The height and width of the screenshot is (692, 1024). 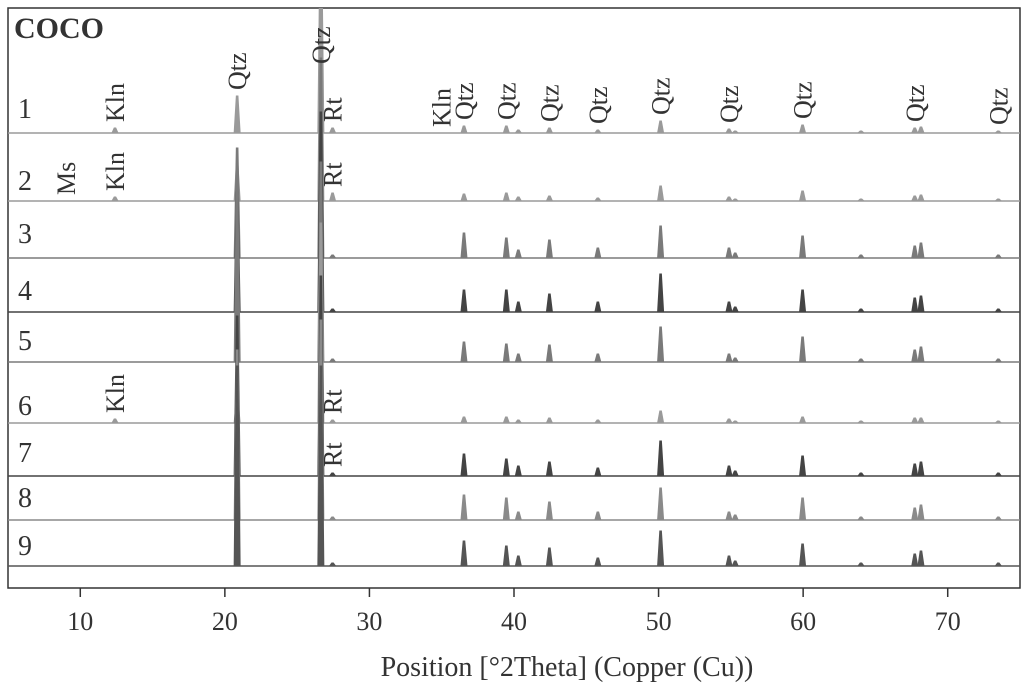 What do you see at coordinates (25, 109) in the screenshot?
I see `series-label: 1` at bounding box center [25, 109].